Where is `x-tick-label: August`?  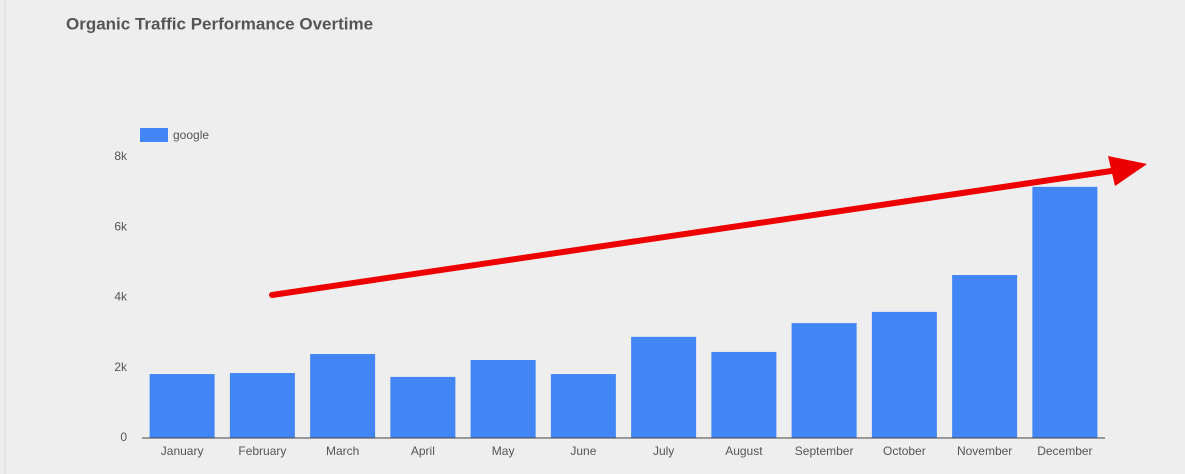
x-tick-label: August is located at coordinates (744, 451).